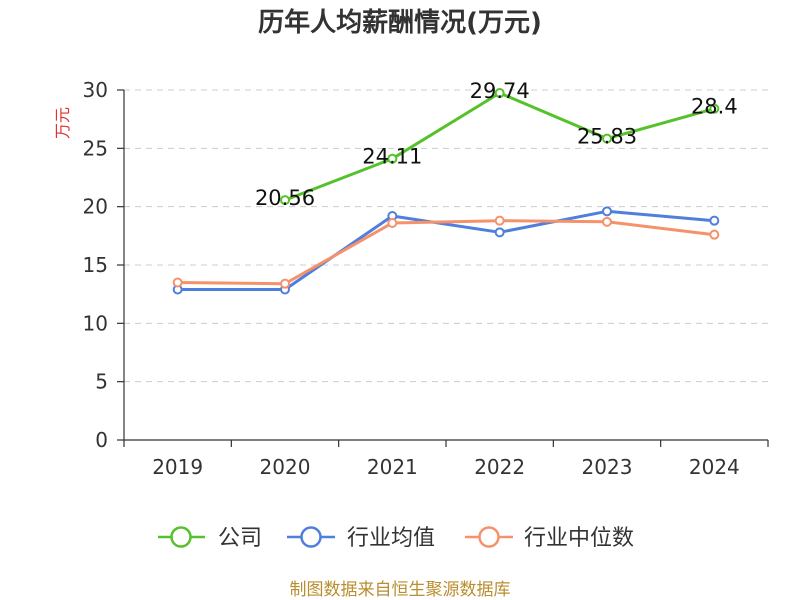 The image size is (800, 600). I want to click on series-industry-mean, so click(446, 250).